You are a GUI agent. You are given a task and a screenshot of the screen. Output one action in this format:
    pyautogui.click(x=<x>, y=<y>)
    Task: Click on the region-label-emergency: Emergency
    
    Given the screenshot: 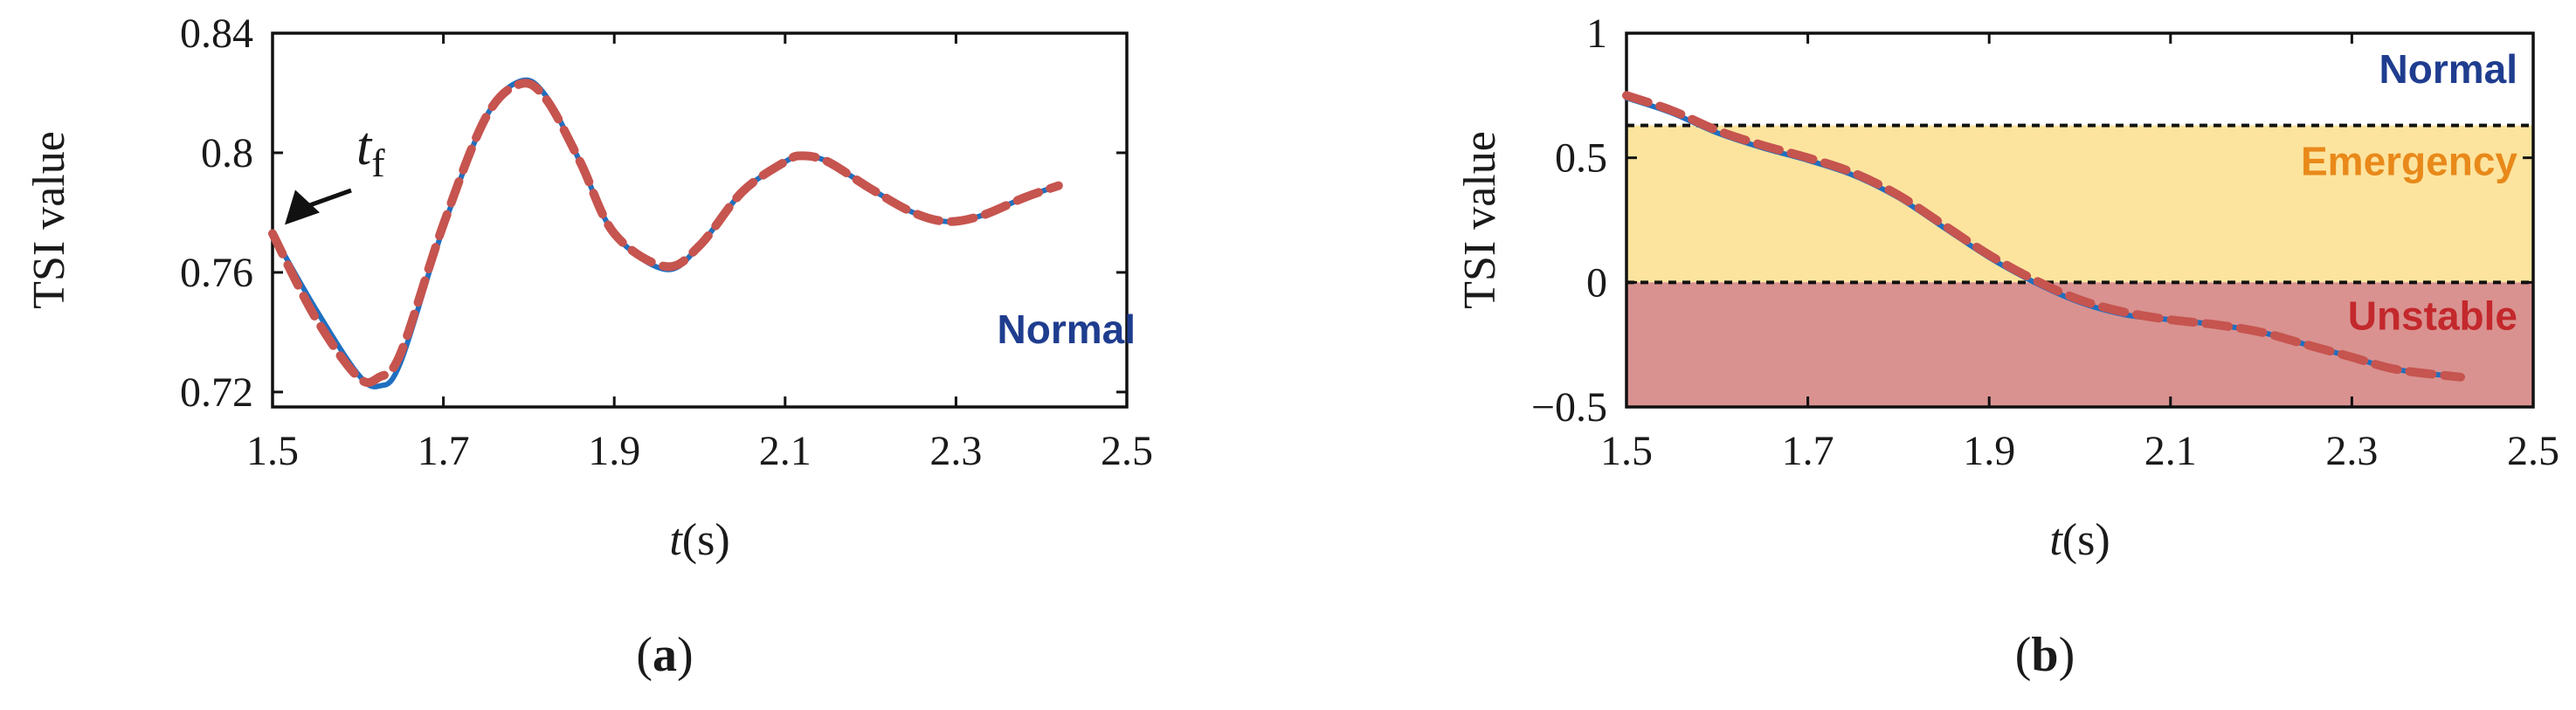 What is the action you would take?
    pyautogui.click(x=2409, y=160)
    